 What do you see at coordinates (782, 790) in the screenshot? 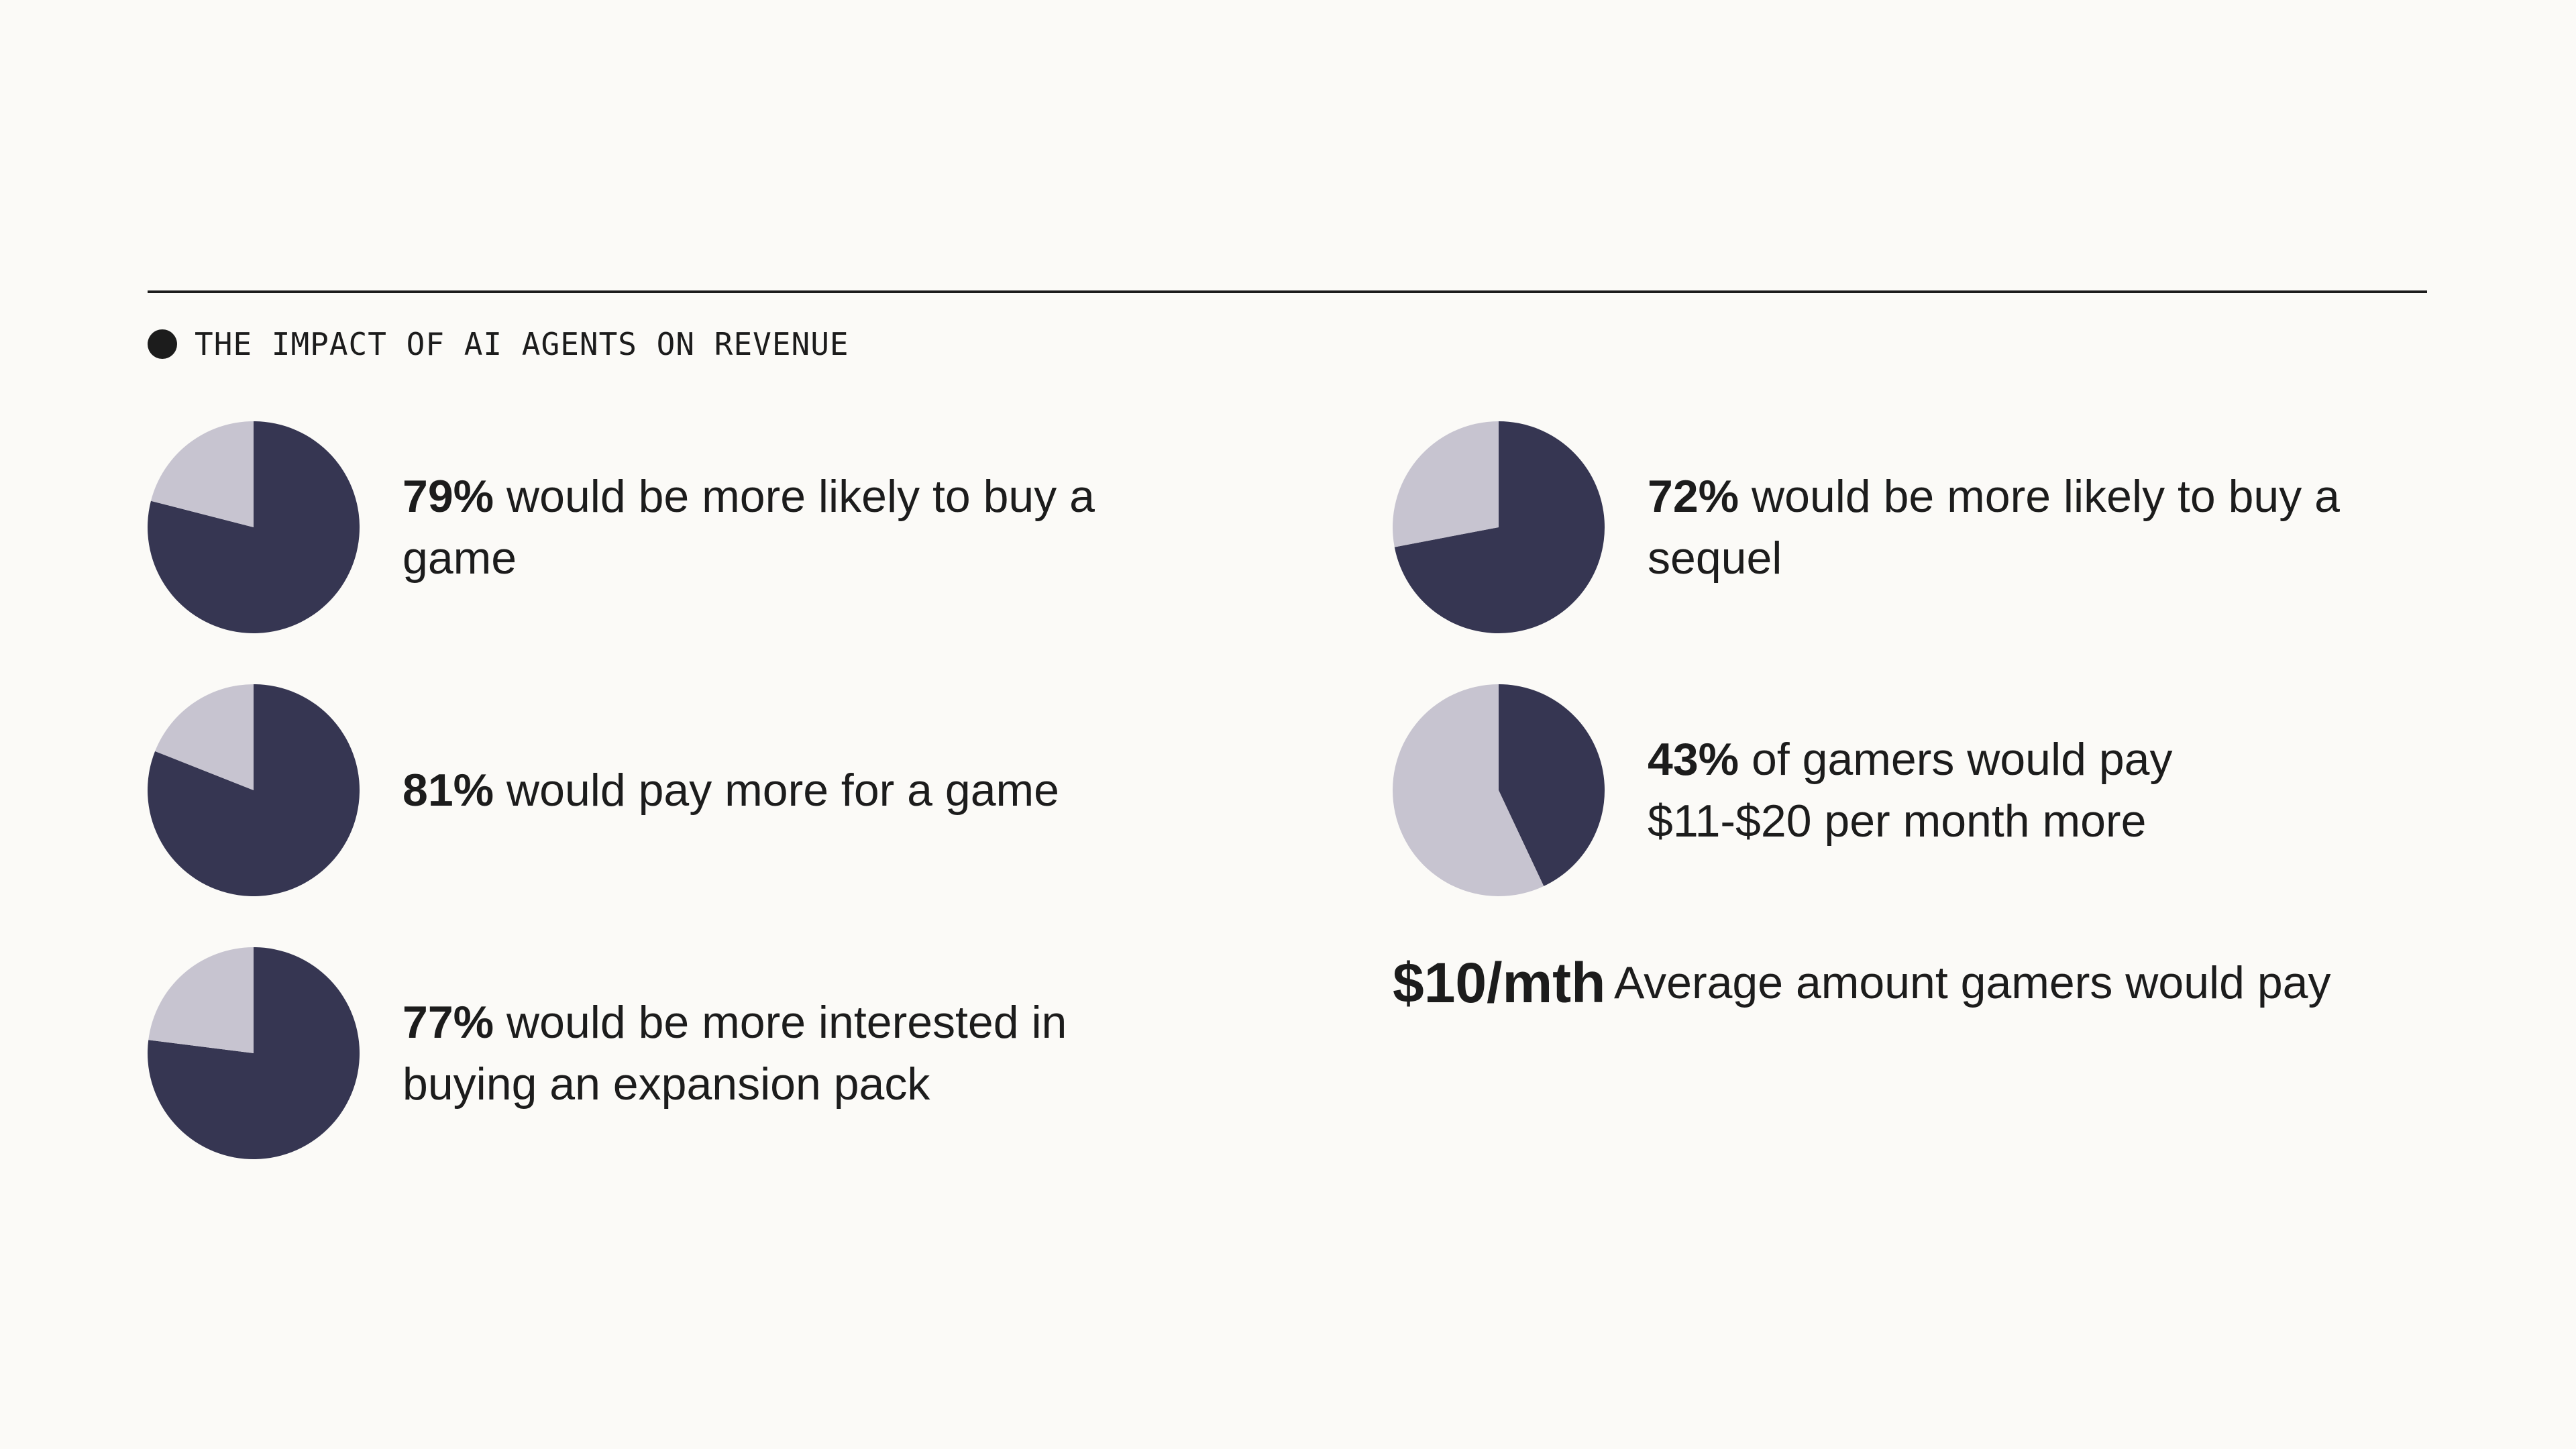
I see `stat-description: would pay more for a game` at bounding box center [782, 790].